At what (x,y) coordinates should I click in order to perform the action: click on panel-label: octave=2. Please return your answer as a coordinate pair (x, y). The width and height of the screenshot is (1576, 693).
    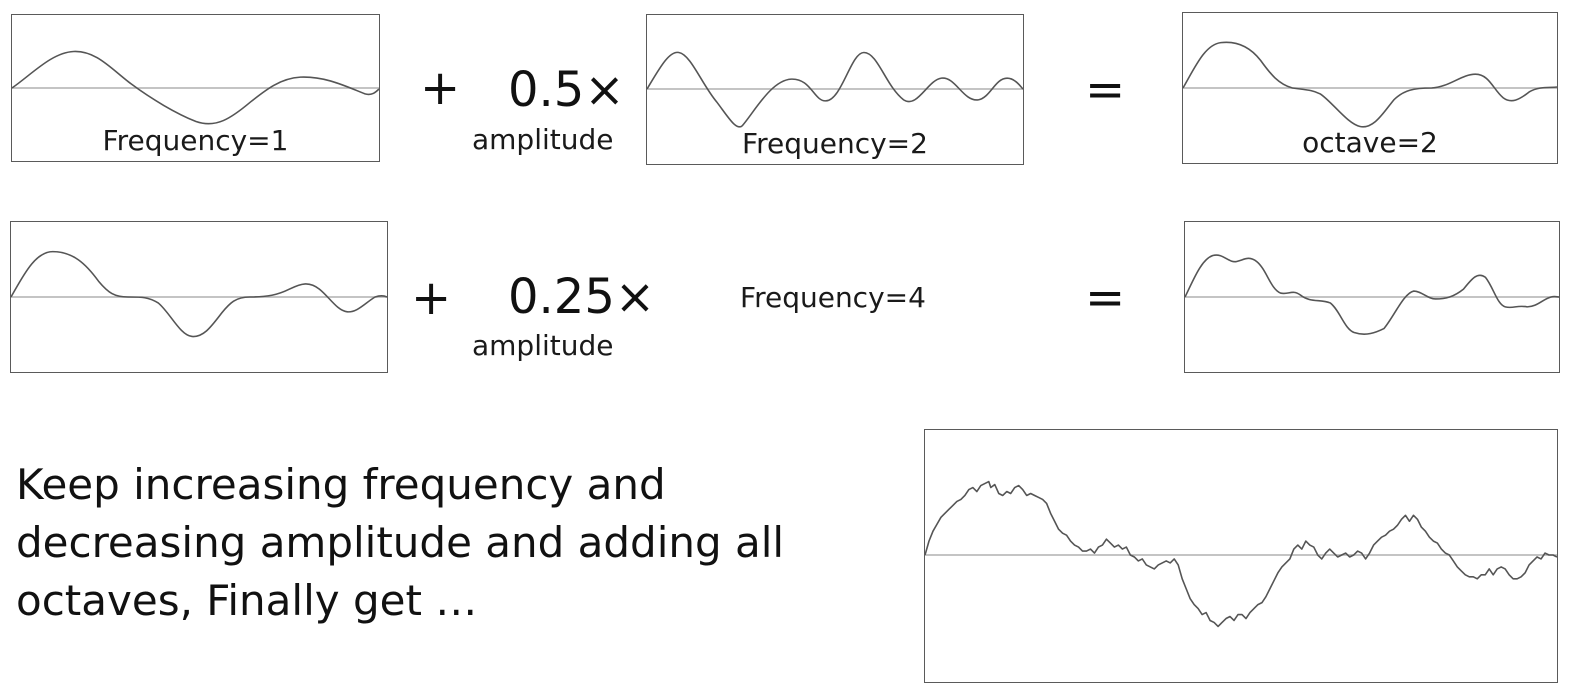
    Looking at the image, I should click on (1370, 142).